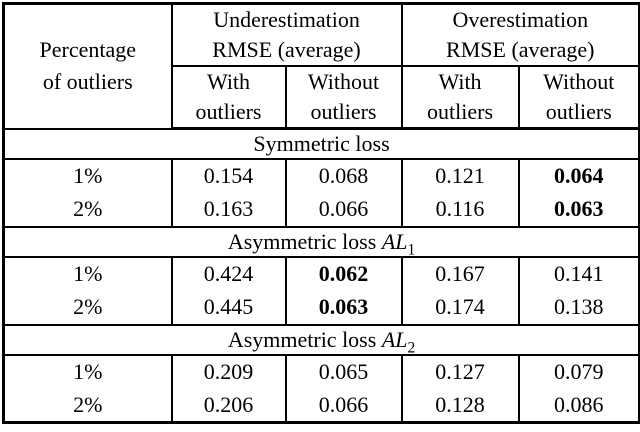 This screenshot has width=640, height=432. What do you see at coordinates (459, 209) in the screenshot?
I see `value-cell: 0.116` at bounding box center [459, 209].